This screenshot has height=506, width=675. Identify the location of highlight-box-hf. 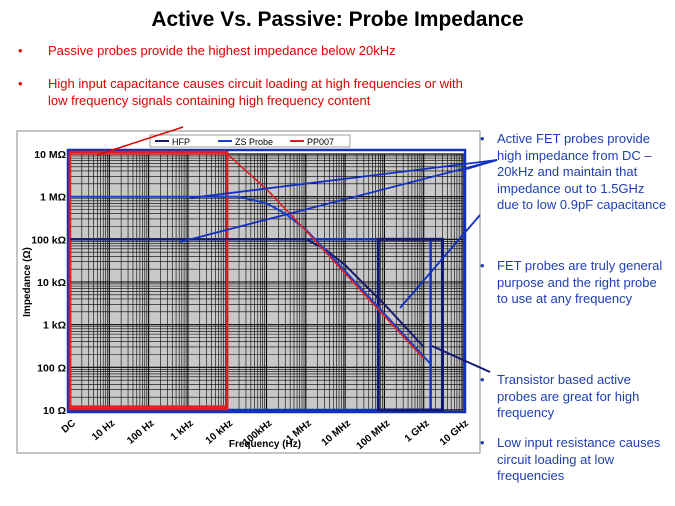
(410, 324).